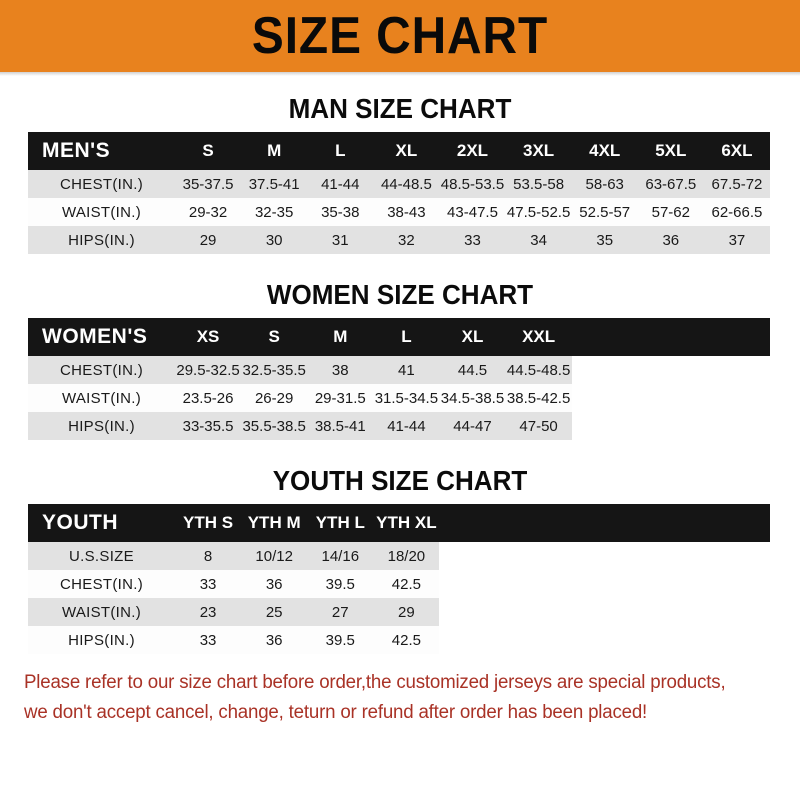 The image size is (800, 800). What do you see at coordinates (400, 108) in the screenshot?
I see `section-title-men: MAN SIZE CHART` at bounding box center [400, 108].